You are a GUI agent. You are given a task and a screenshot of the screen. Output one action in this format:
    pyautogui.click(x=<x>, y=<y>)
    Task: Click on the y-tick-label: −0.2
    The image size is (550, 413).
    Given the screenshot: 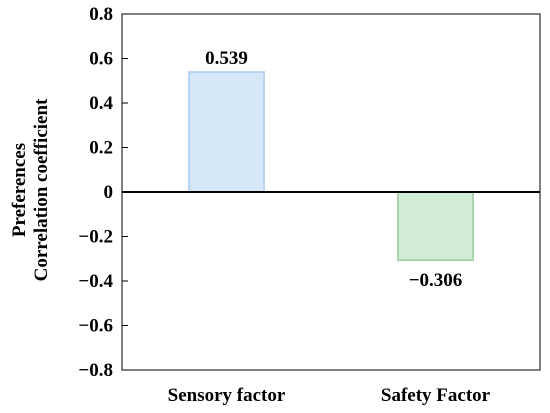 What is the action you would take?
    pyautogui.click(x=95, y=237)
    